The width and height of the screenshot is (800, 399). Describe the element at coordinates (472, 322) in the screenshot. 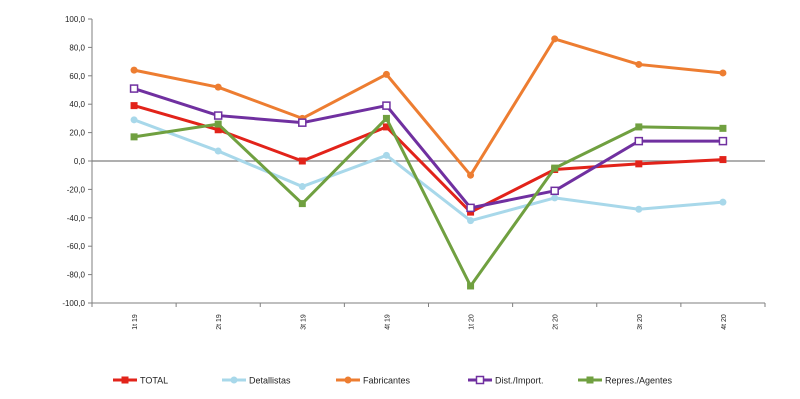

I see `x-tick-label: 1t 20` at that location.